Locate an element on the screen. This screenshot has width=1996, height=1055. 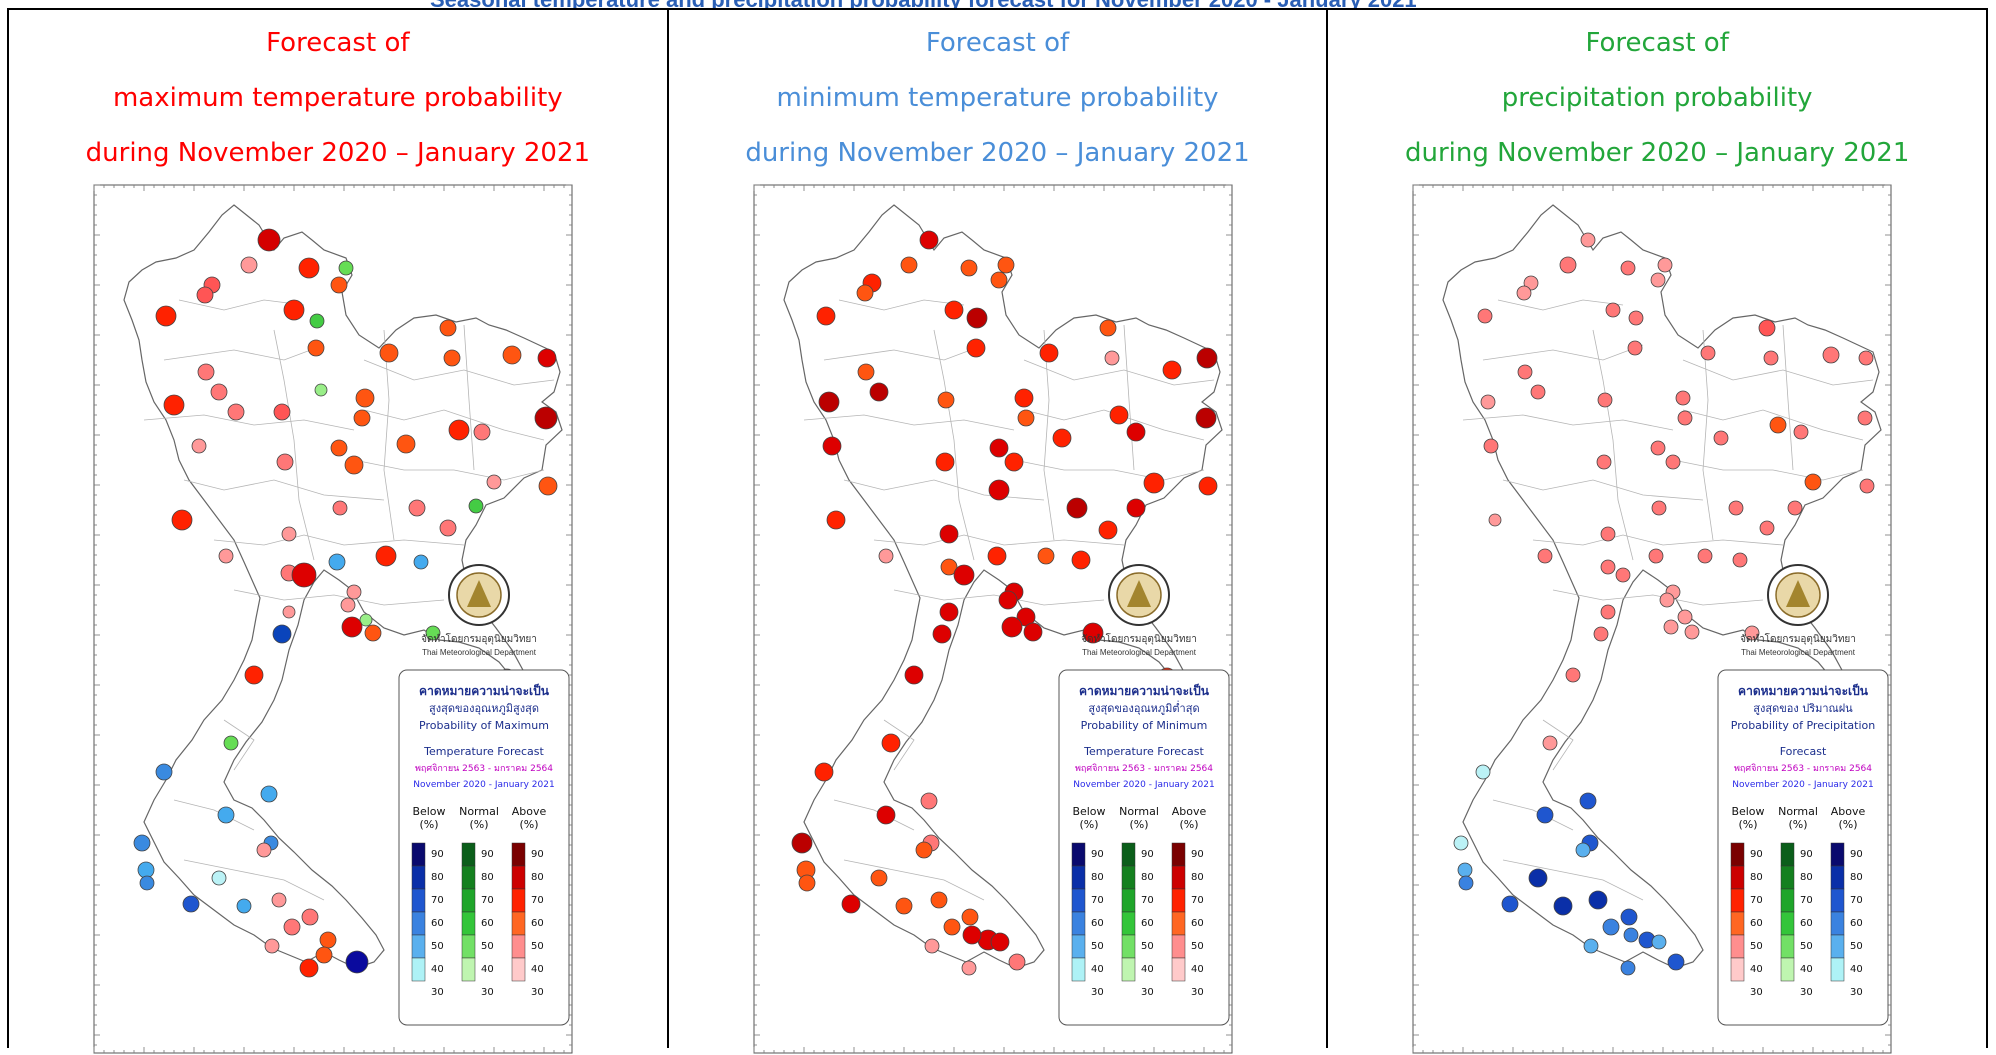
legend-column-header: Normal is located at coordinates (1798, 811).